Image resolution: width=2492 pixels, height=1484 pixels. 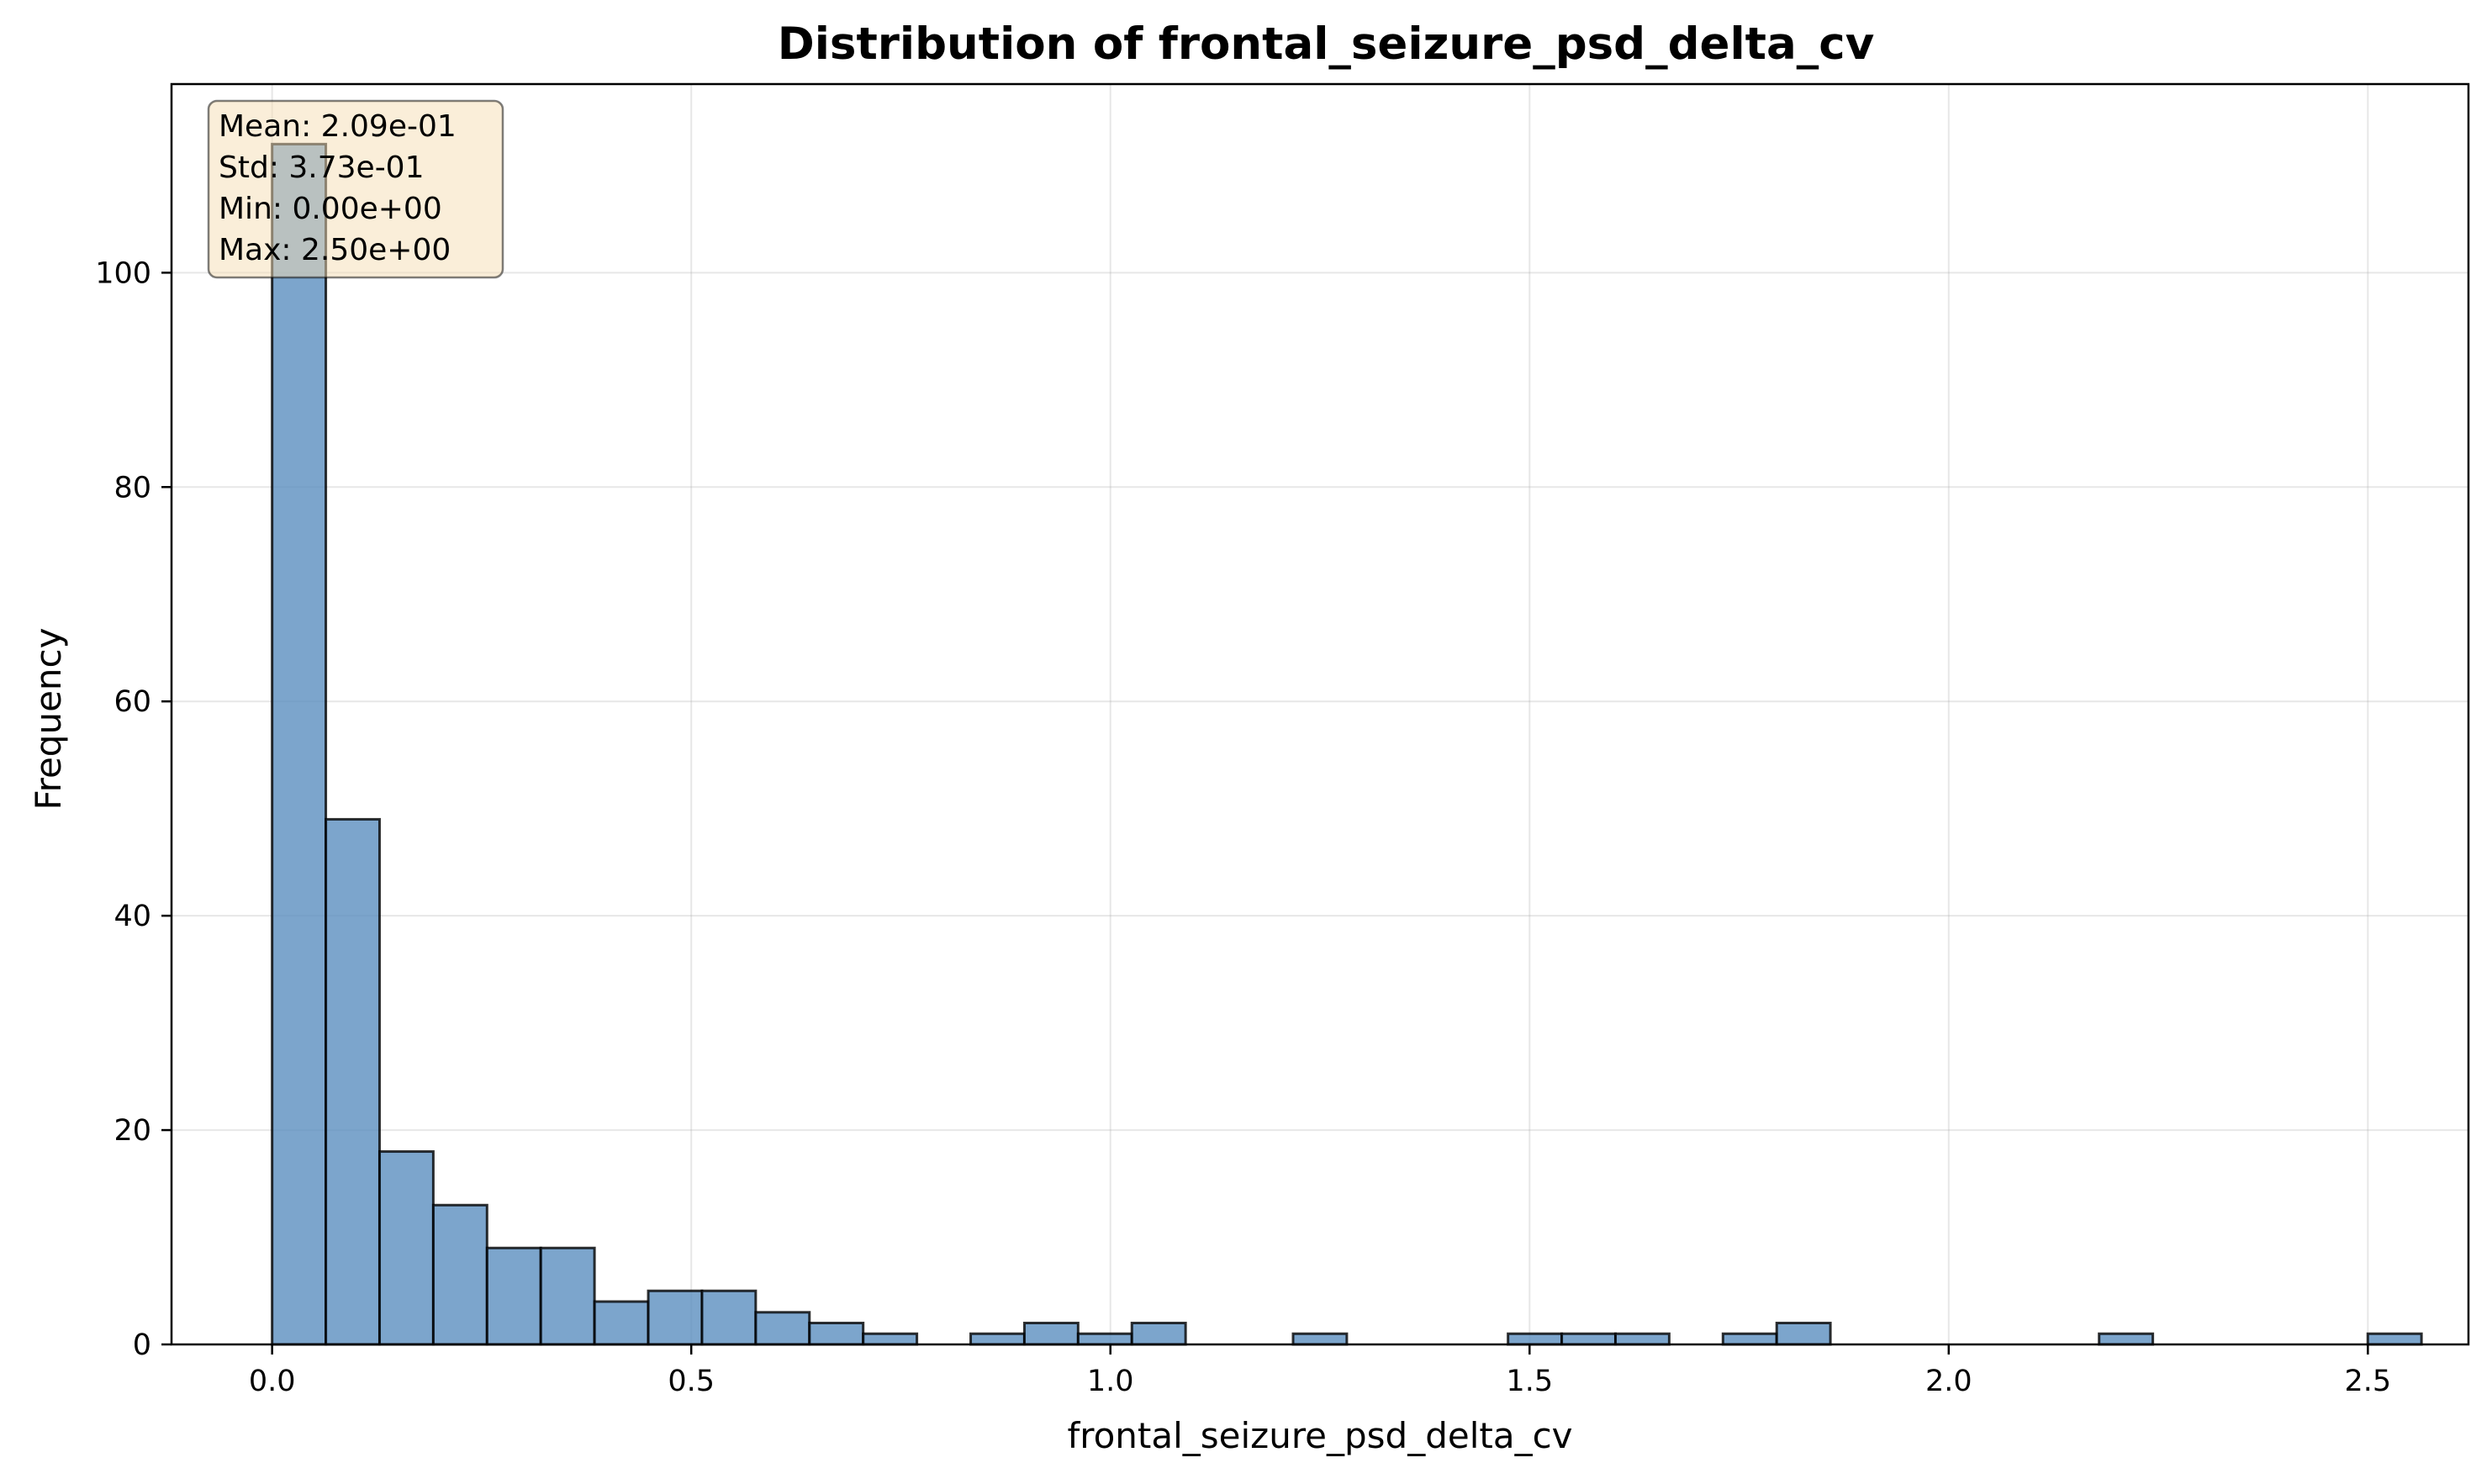 I want to click on y-tick-label: 0, so click(x=142, y=1345).